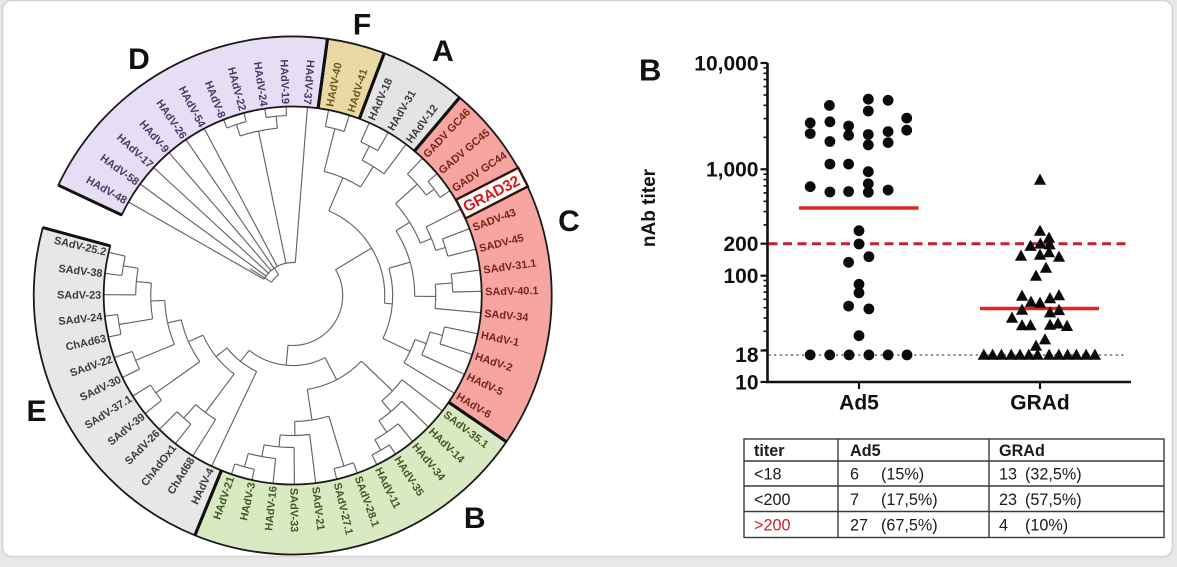  What do you see at coordinates (740, 276) in the screenshot?
I see `svg-text: 100` at bounding box center [740, 276].